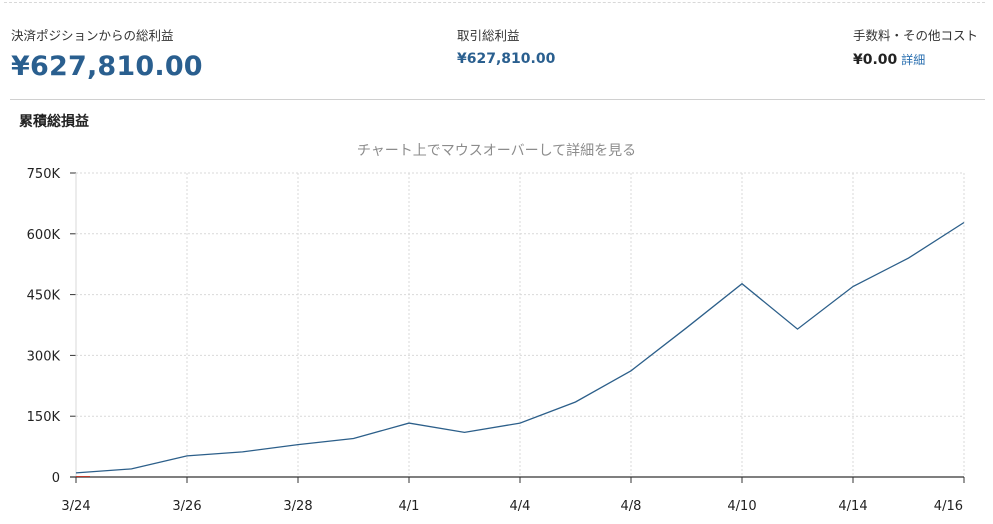  I want to click on gross-profit-label: 取引総利益, so click(488, 35).